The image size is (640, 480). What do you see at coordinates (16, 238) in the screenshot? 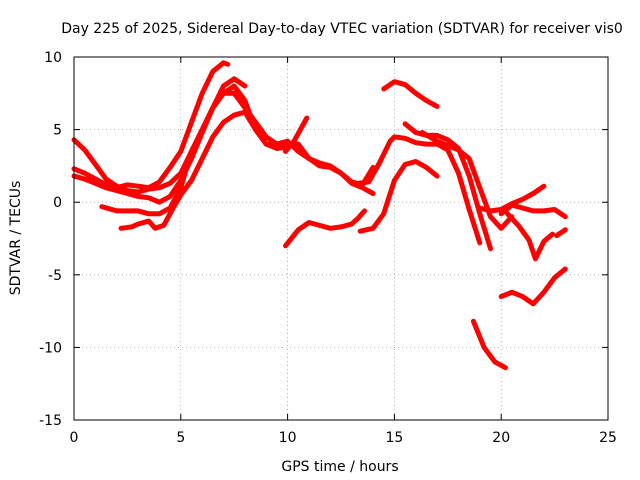
I see `y-axis-label: SDTVAR / TECUs` at bounding box center [16, 238].